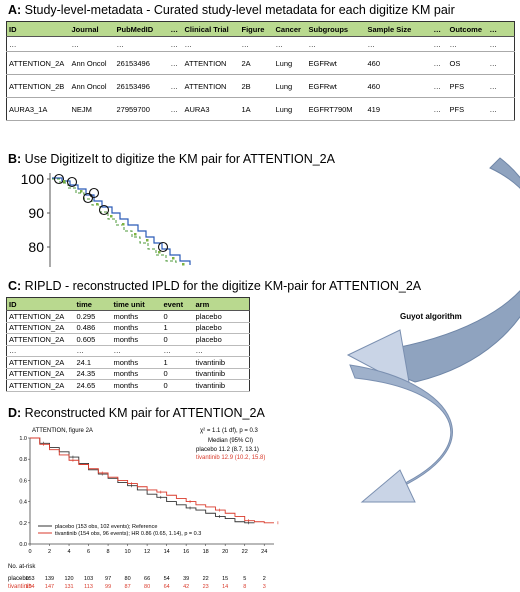  I want to click on panel-d-letter: D:, so click(15, 413).